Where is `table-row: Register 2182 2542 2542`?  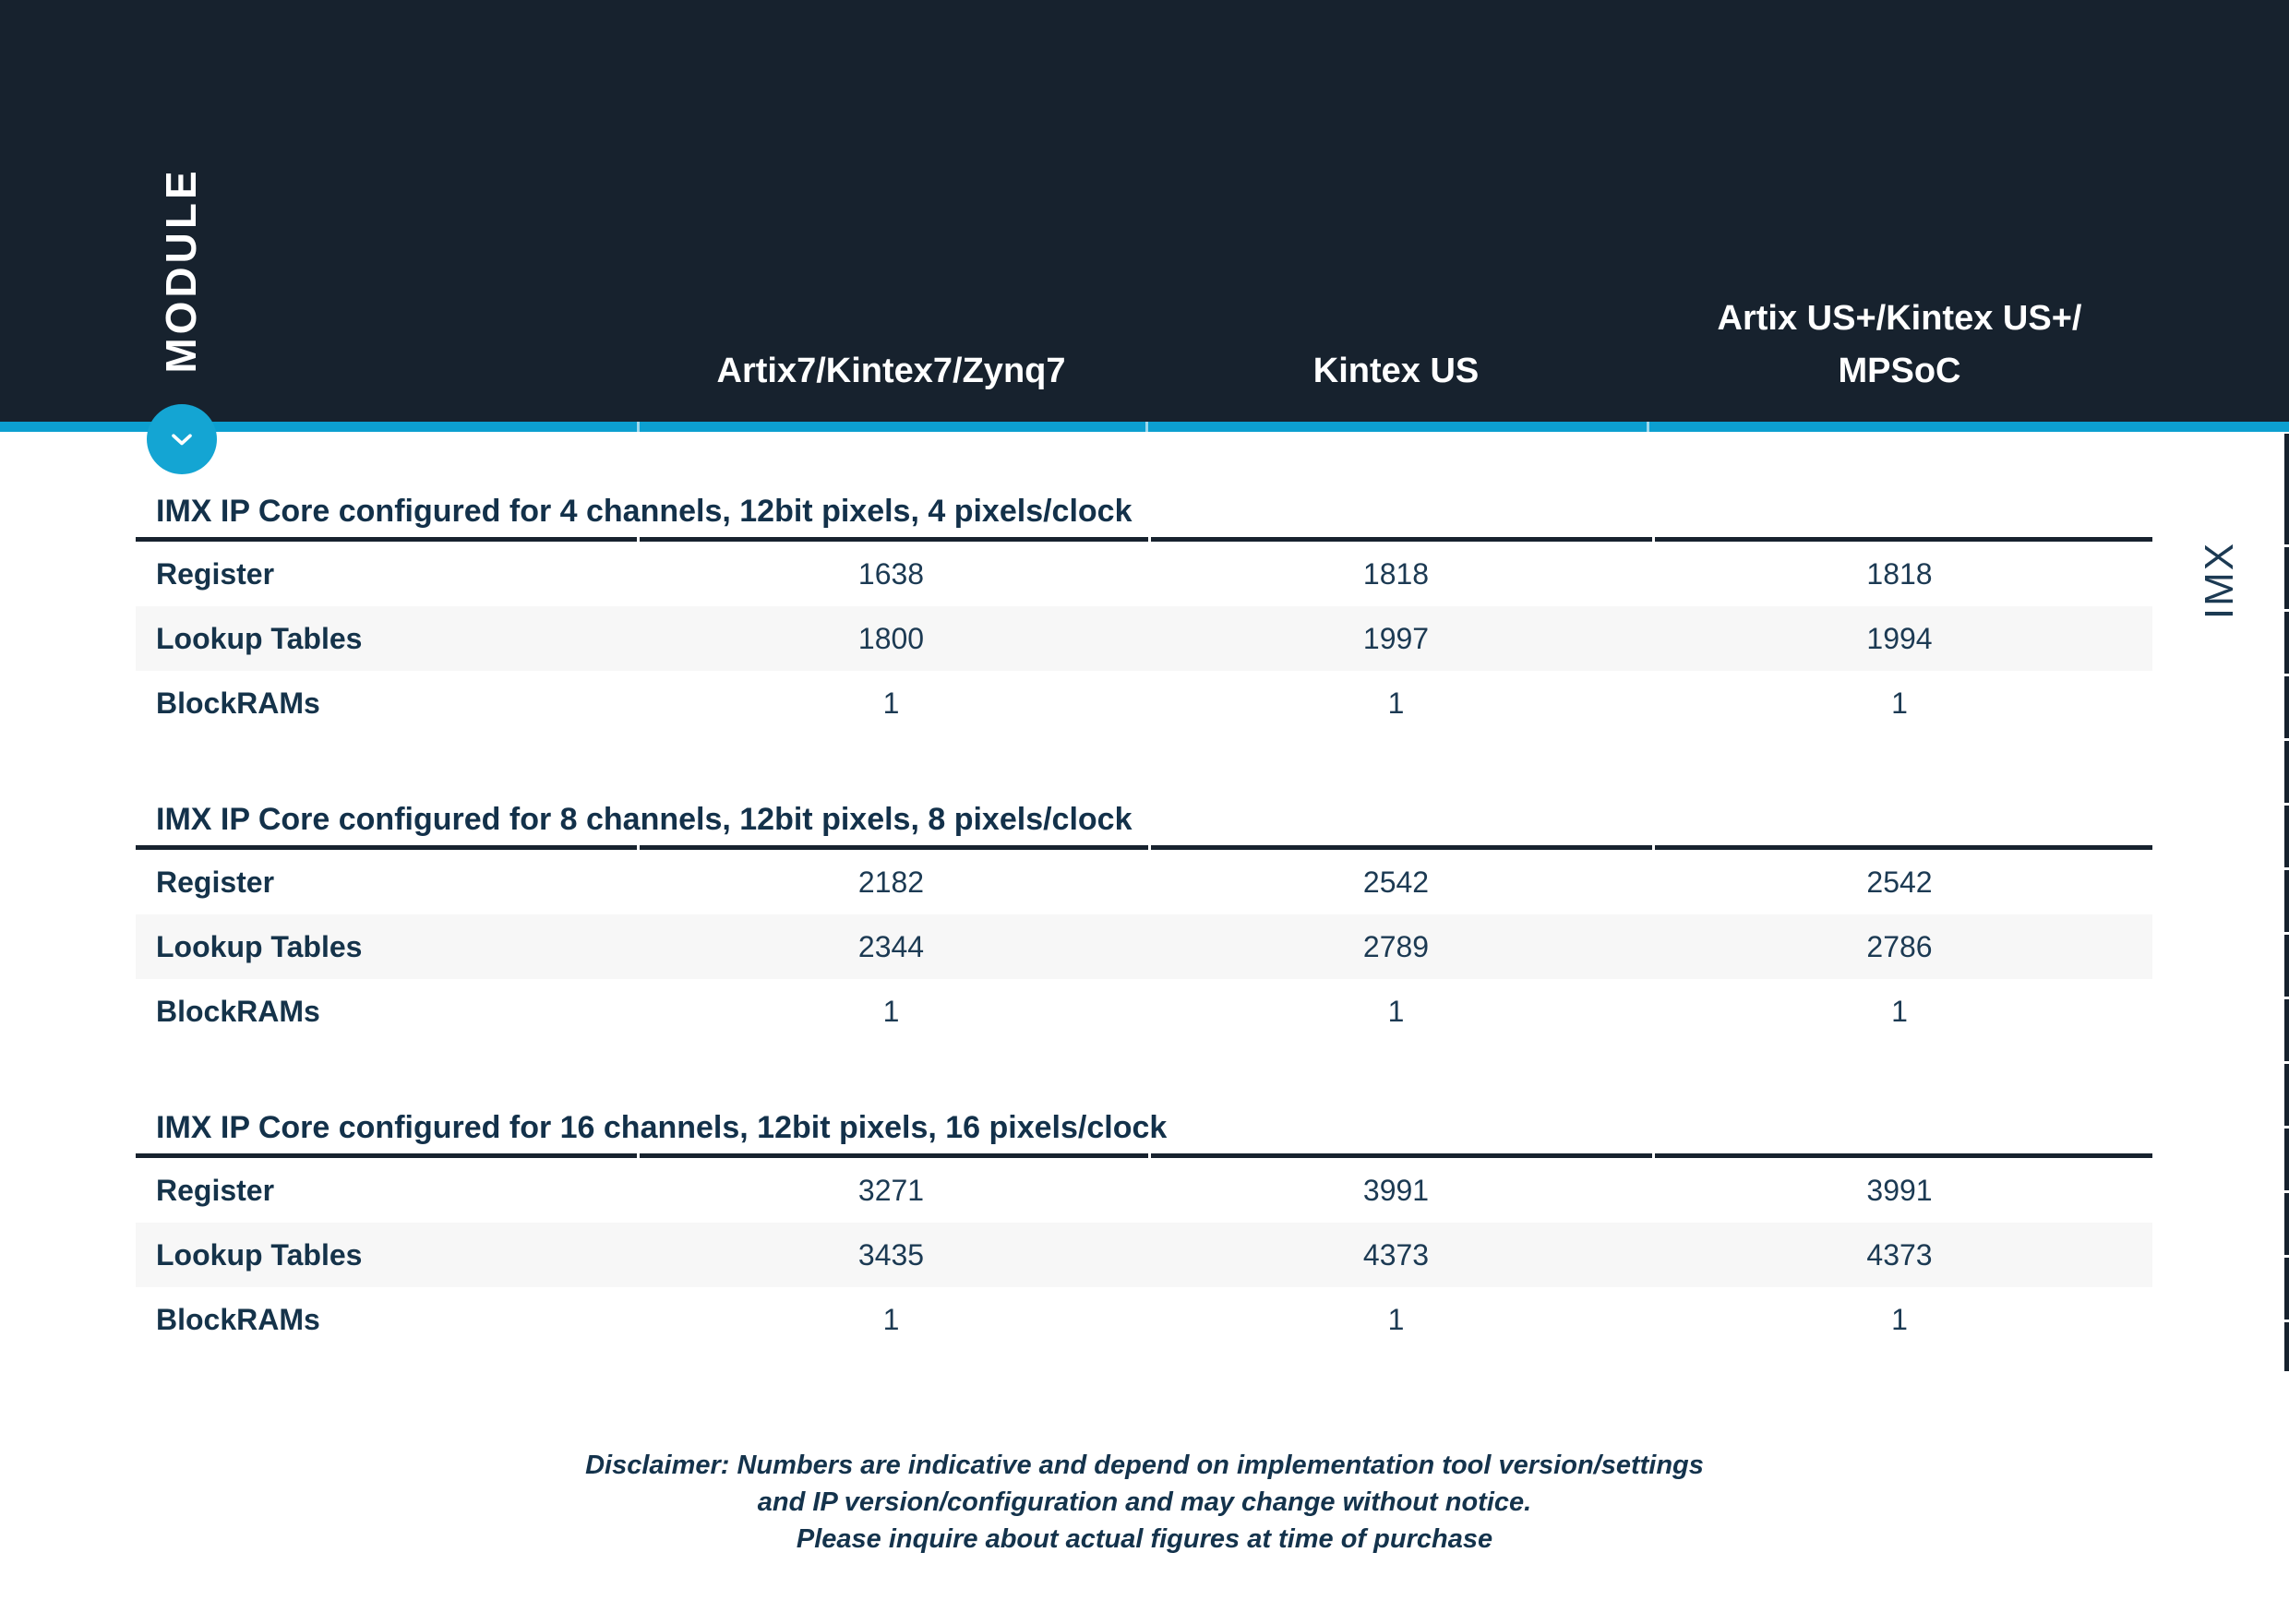 table-row: Register 2182 2542 2542 is located at coordinates (1144, 882).